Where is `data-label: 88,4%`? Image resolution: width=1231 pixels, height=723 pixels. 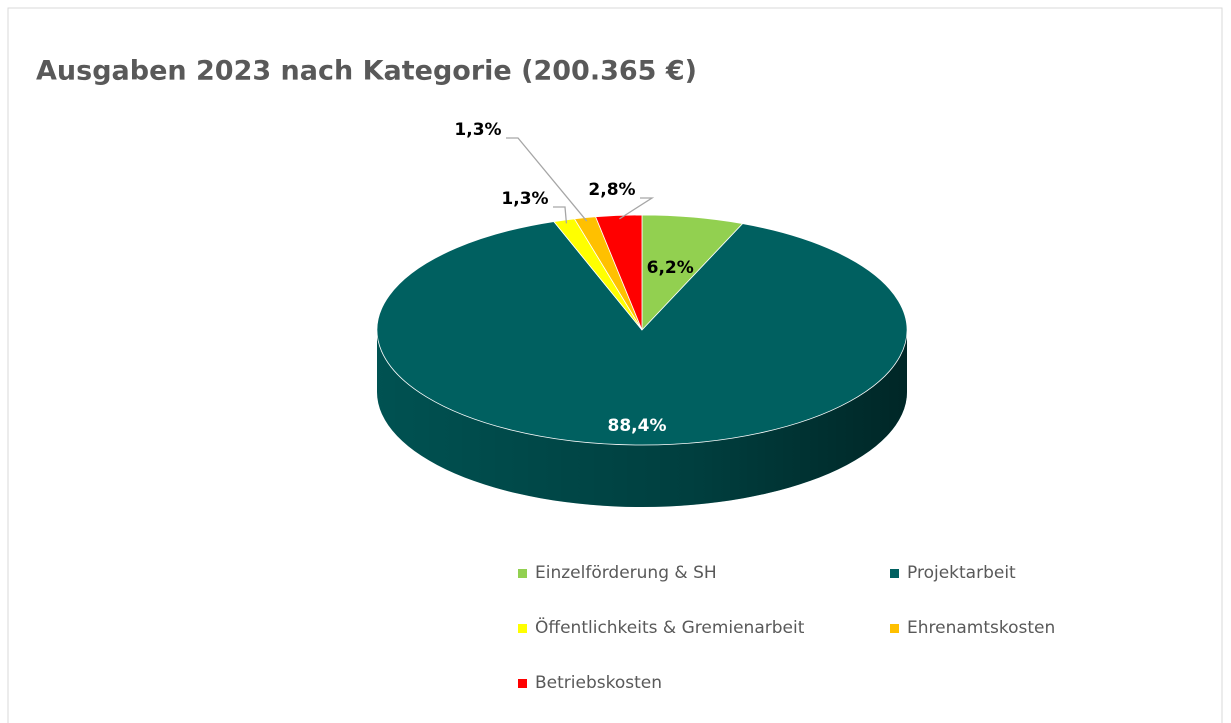
data-label: 88,4% is located at coordinates (637, 426).